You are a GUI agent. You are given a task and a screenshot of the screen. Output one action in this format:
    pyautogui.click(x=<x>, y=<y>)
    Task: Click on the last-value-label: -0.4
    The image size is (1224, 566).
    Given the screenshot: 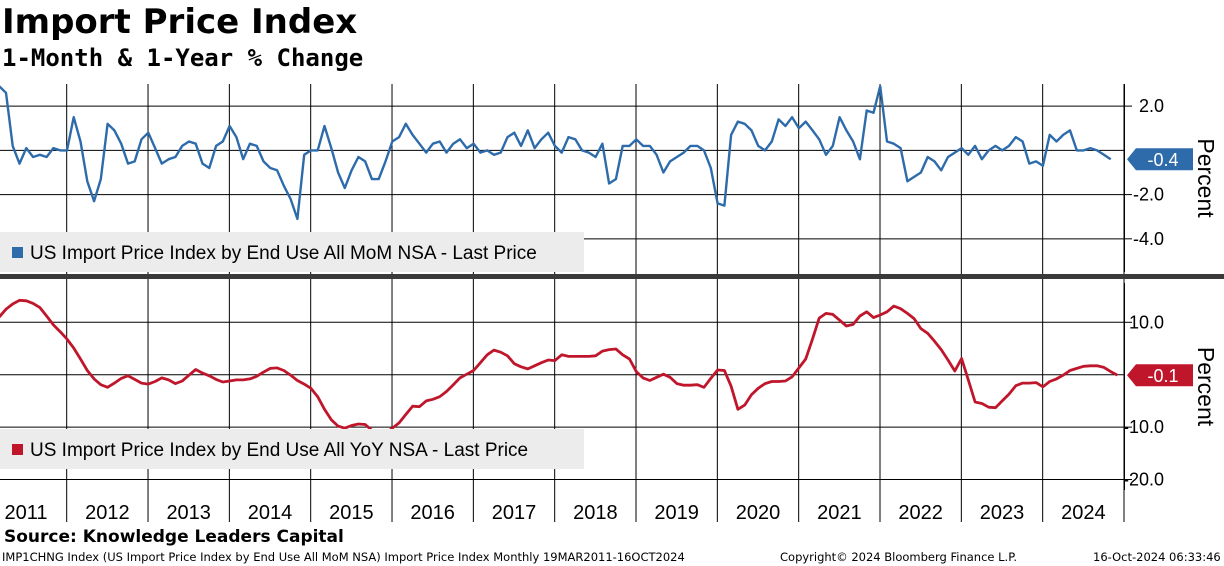 What is the action you would take?
    pyautogui.click(x=1162, y=160)
    